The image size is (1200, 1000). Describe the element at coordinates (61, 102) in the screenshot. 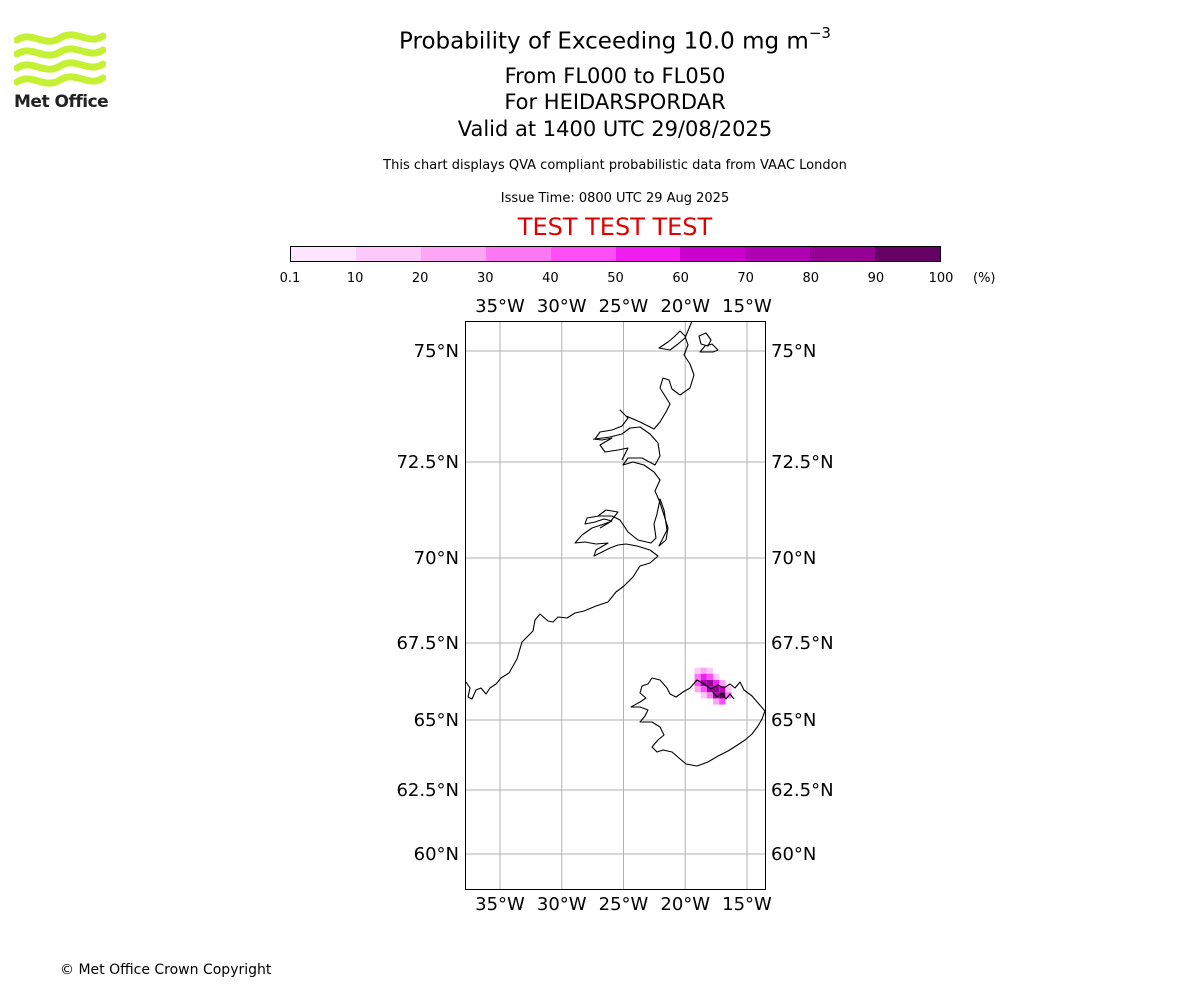

I see `logo-text: Met Office` at that location.